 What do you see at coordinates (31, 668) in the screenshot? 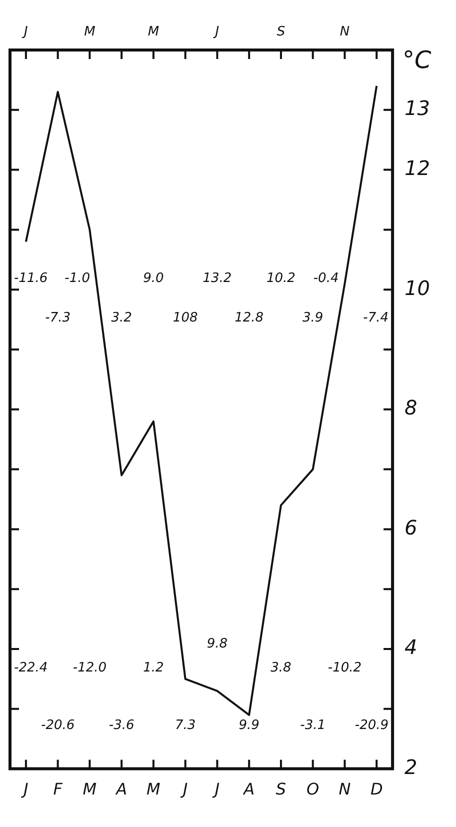
I see `annotation: -22.4` at bounding box center [31, 668].